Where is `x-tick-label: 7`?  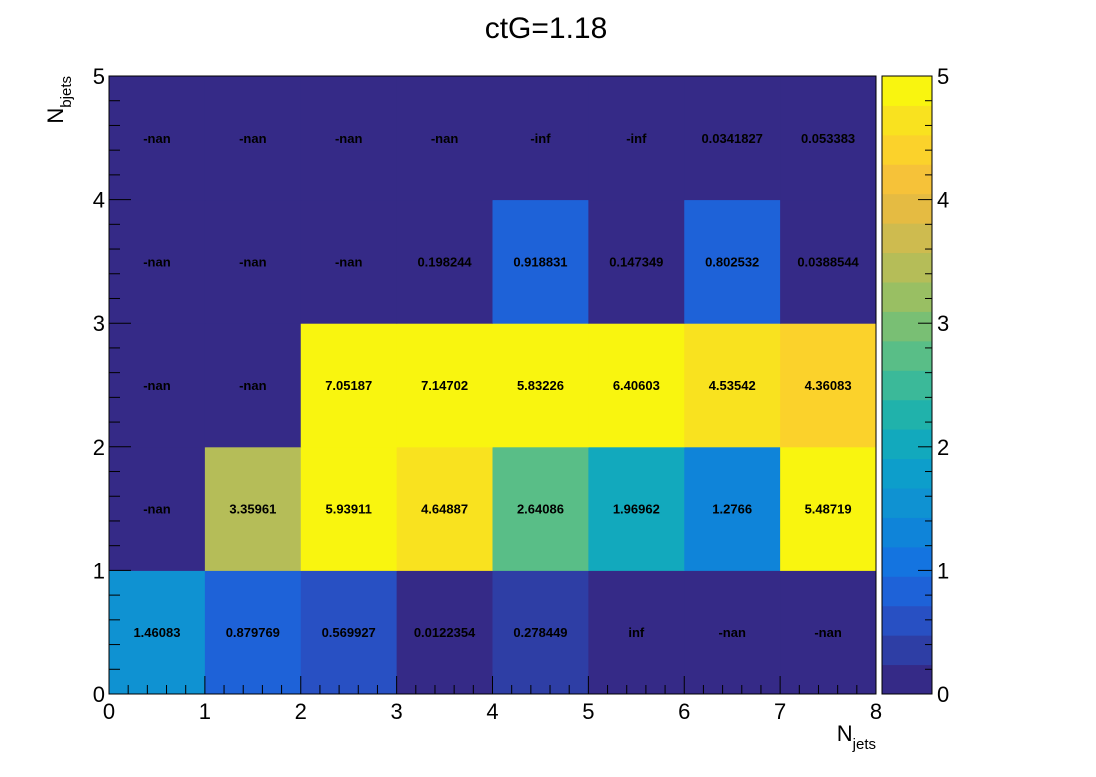
x-tick-label: 7 is located at coordinates (780, 711).